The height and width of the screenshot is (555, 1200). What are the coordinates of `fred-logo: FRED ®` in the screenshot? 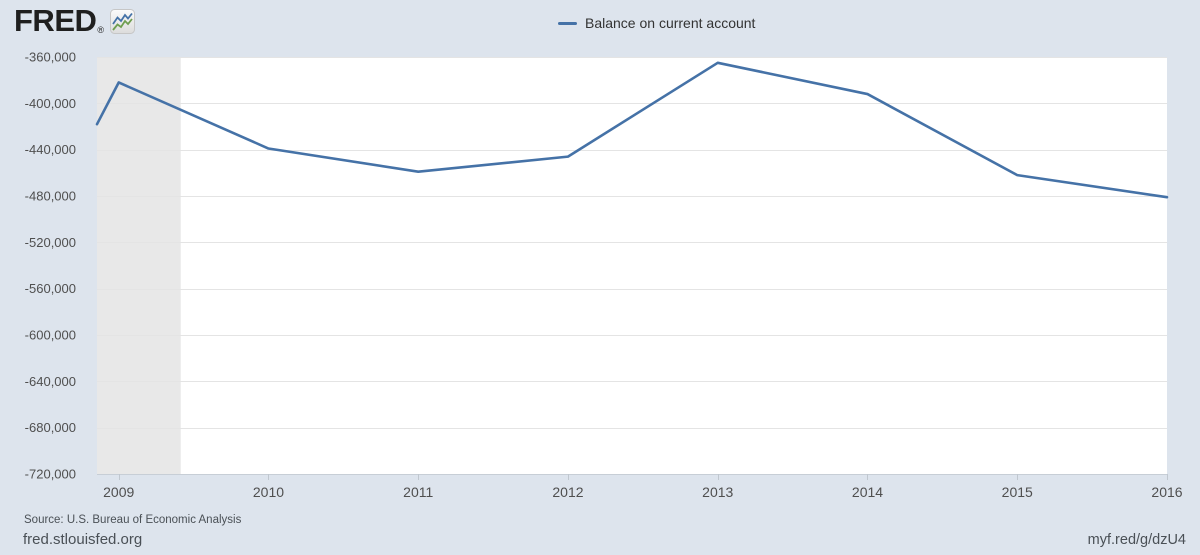 It's located at (75, 20).